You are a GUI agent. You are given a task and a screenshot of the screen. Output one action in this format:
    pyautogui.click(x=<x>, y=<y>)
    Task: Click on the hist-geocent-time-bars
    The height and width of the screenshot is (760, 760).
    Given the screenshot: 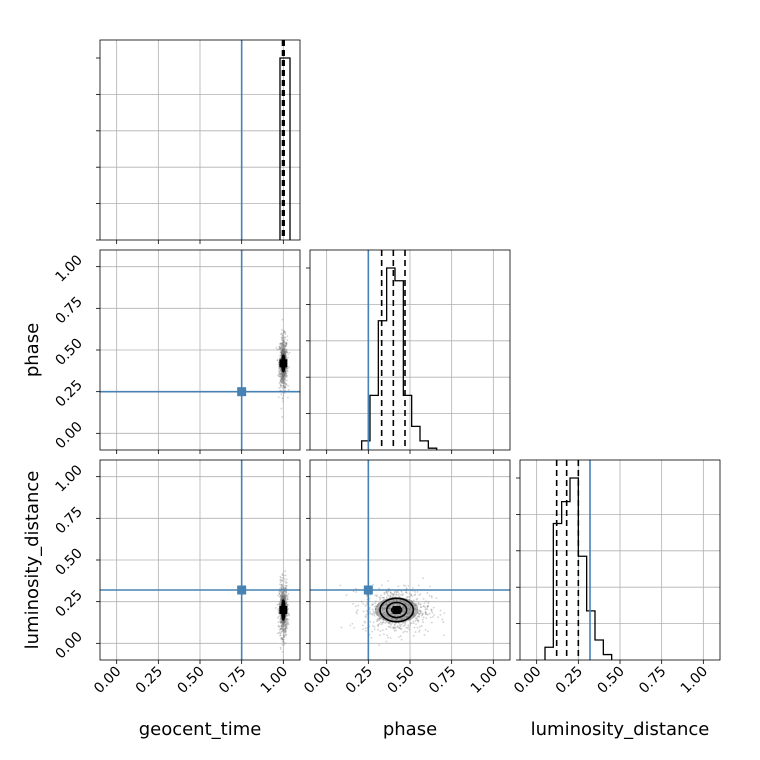 What is the action you would take?
    pyautogui.click(x=285, y=148)
    